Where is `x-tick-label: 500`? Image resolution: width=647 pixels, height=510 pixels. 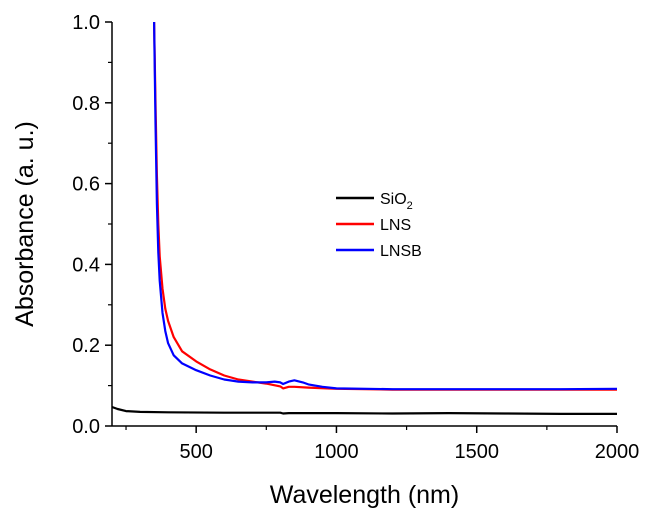
x-tick-label: 500 is located at coordinates (195, 452).